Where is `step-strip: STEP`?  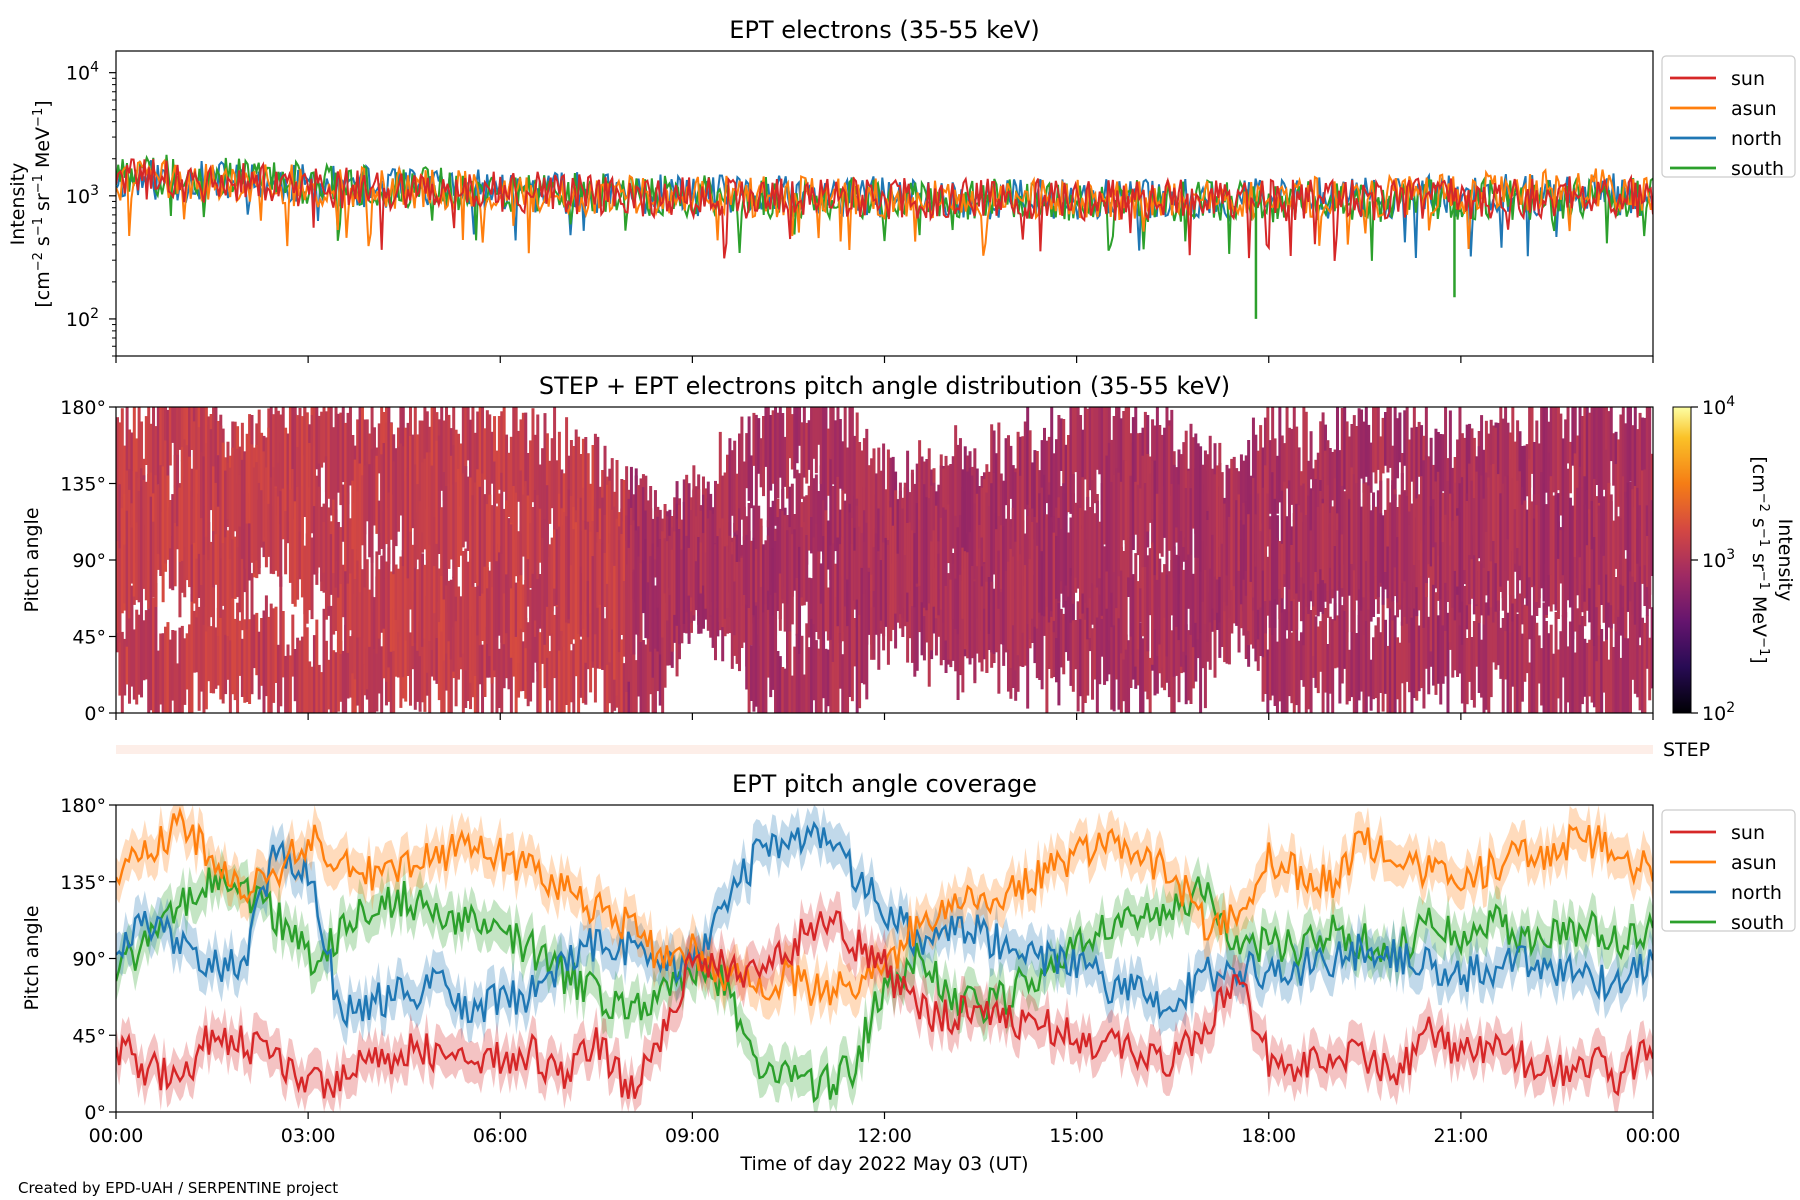
step-strip: STEP is located at coordinates (913, 750).